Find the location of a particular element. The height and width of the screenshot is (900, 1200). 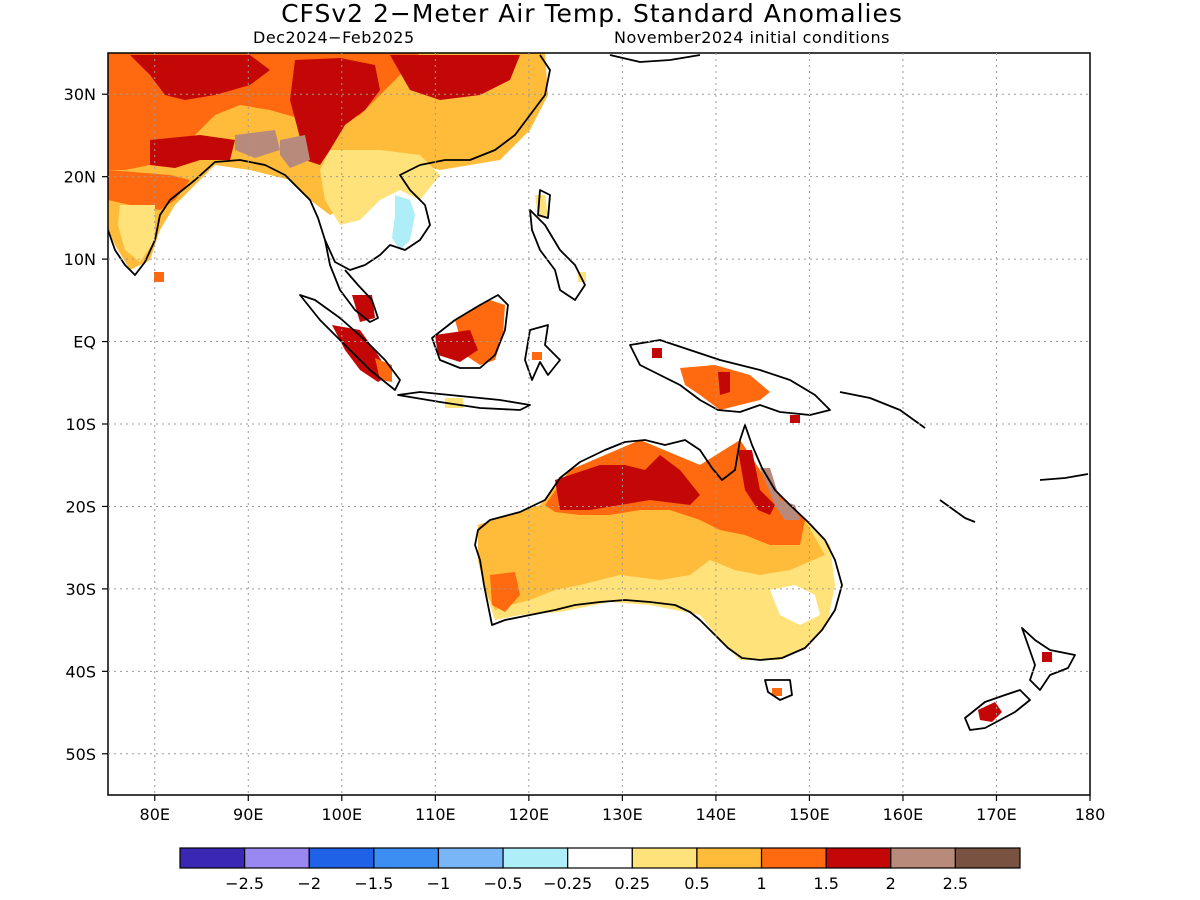

x-tick-label: 160E is located at coordinates (903, 814).